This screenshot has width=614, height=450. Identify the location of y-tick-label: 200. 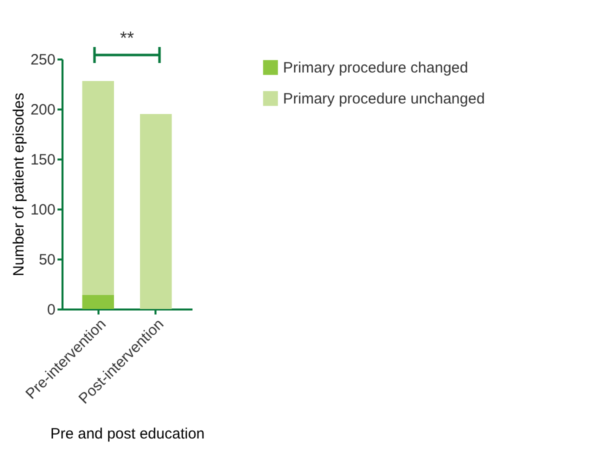
(43, 110).